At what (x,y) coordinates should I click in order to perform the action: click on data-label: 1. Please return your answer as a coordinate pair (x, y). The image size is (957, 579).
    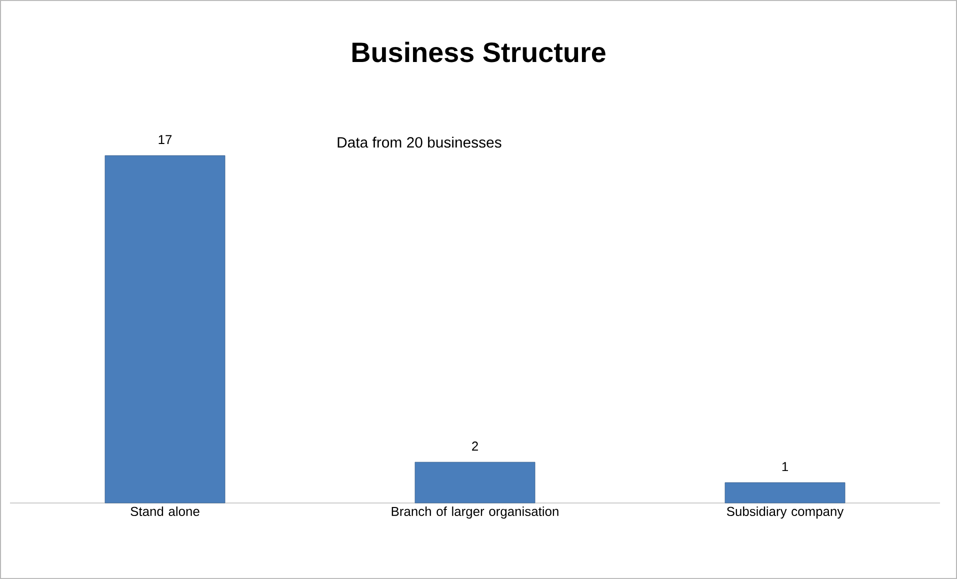
    Looking at the image, I should click on (785, 467).